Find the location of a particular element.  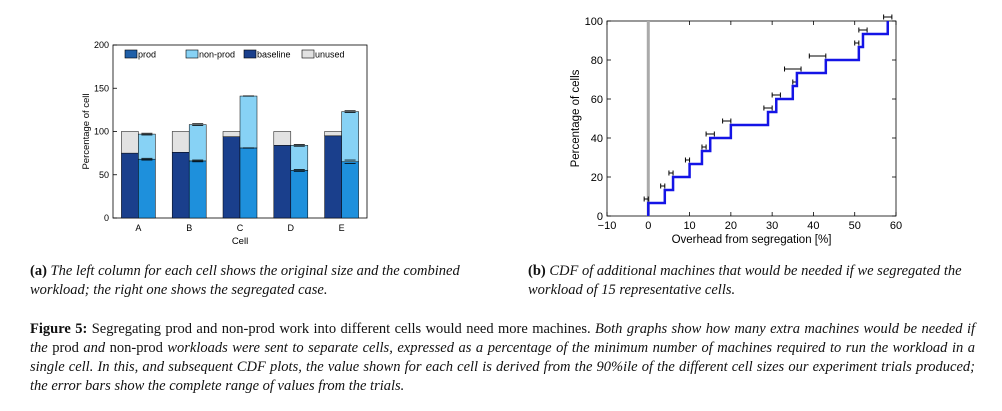

x-tick-label: C is located at coordinates (240, 228).